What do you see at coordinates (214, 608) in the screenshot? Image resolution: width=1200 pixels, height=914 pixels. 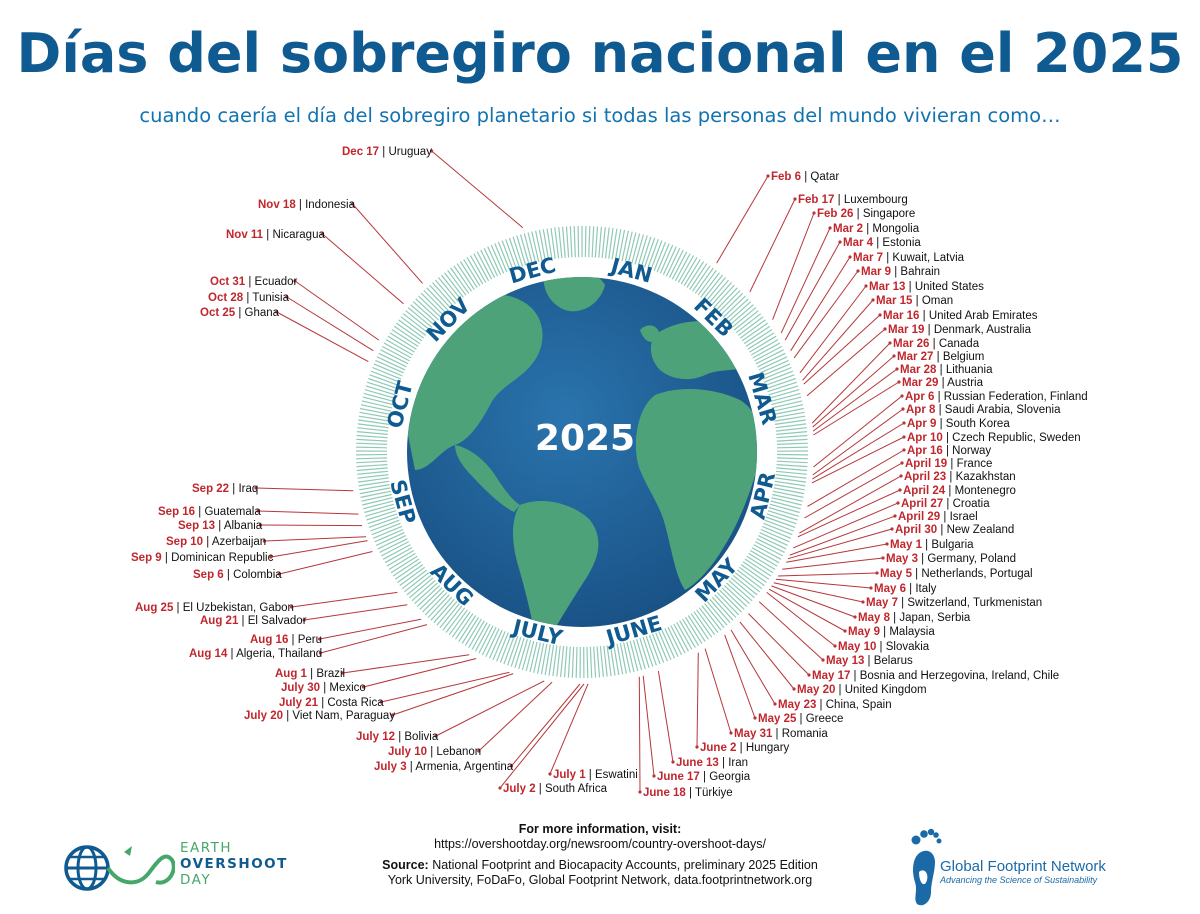 I see `country-label: Aug 25 | El Uzbekistan, Gabon` at bounding box center [214, 608].